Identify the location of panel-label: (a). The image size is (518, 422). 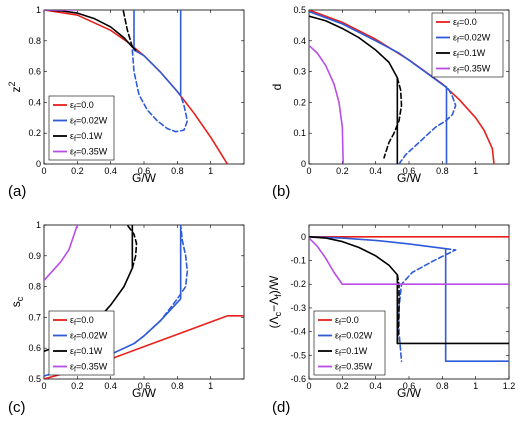
(17, 191).